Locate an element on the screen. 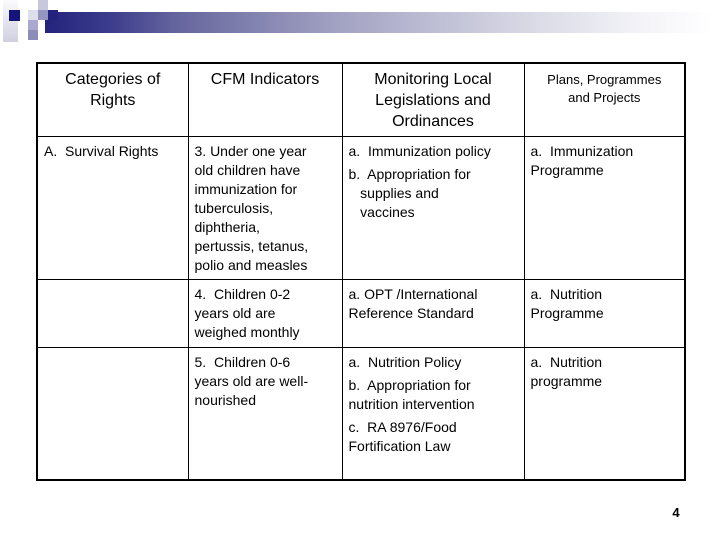 The height and width of the screenshot is (540, 720). cell-legislations: a. OPT /International Reference Standard is located at coordinates (433, 313).